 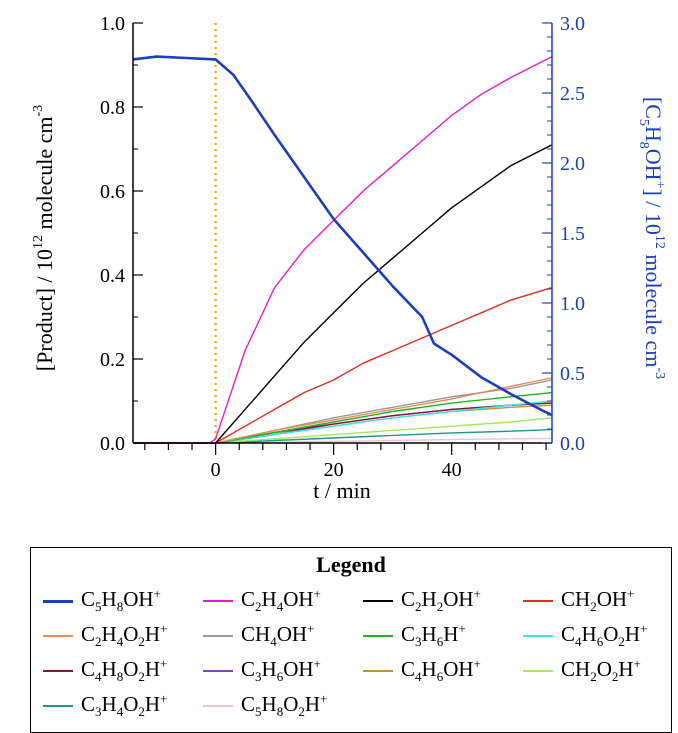 I want to click on y-right-tick-label: 0.5, so click(x=572, y=374).